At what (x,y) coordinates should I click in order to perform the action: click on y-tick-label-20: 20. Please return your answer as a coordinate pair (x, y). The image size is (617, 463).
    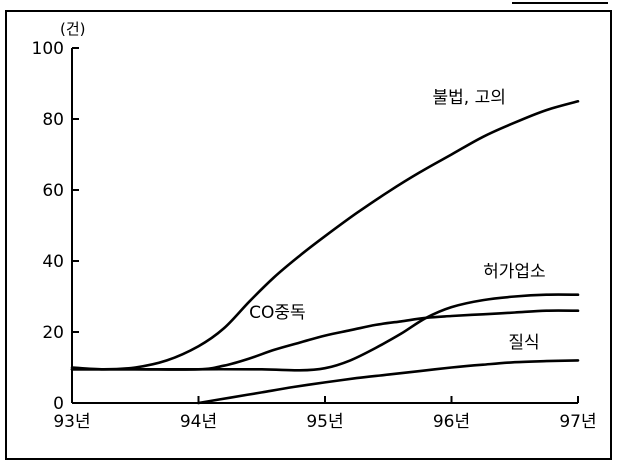
    Looking at the image, I should click on (53, 333).